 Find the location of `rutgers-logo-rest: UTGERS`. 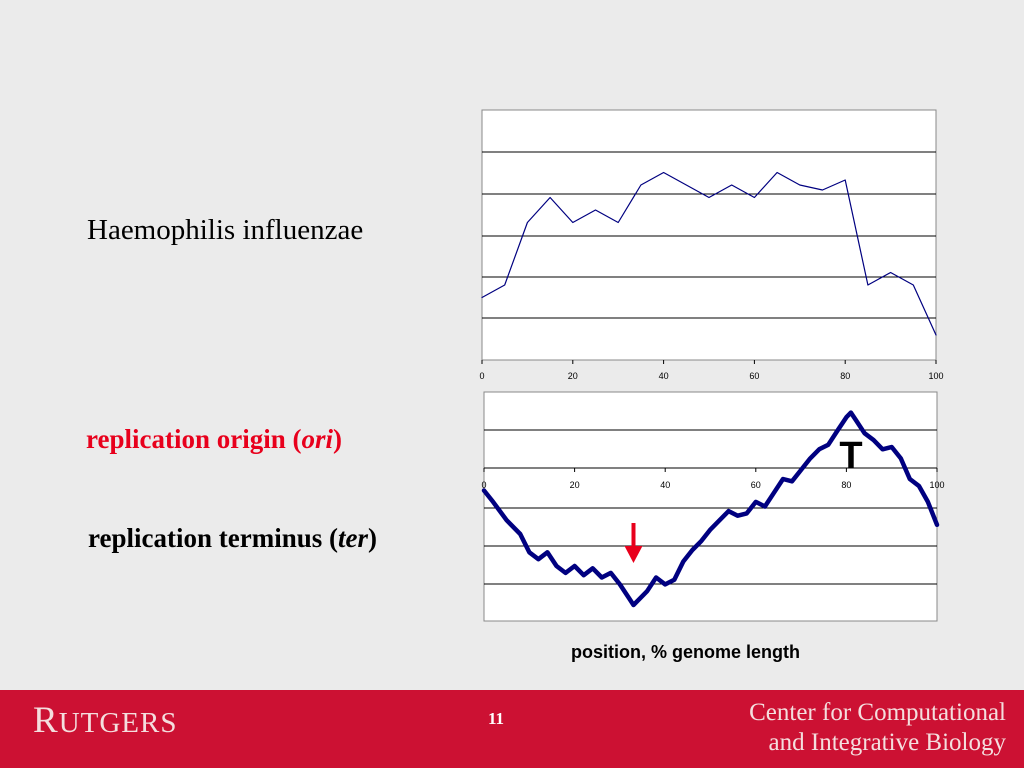

rutgers-logo-rest: UTGERS is located at coordinates (118, 723).